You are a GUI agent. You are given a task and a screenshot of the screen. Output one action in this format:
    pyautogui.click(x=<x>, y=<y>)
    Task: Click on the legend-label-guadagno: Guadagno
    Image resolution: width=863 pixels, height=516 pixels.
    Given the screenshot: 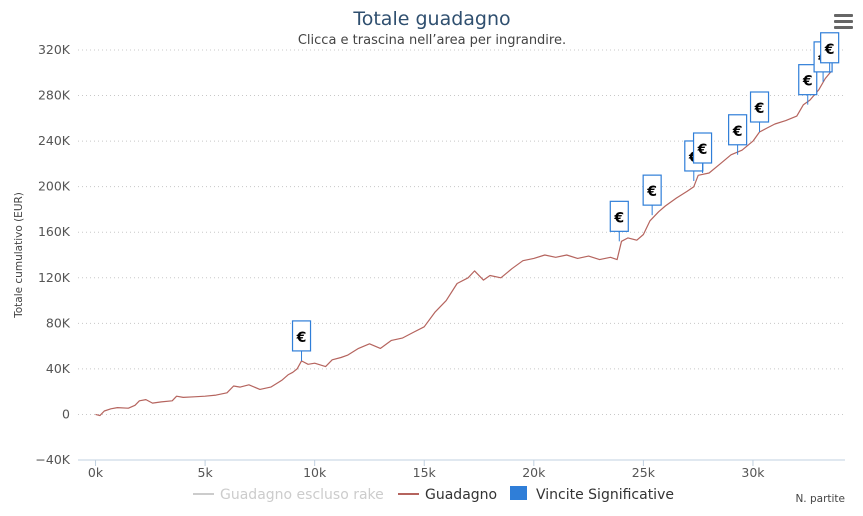 What is the action you would take?
    pyautogui.click(x=461, y=495)
    